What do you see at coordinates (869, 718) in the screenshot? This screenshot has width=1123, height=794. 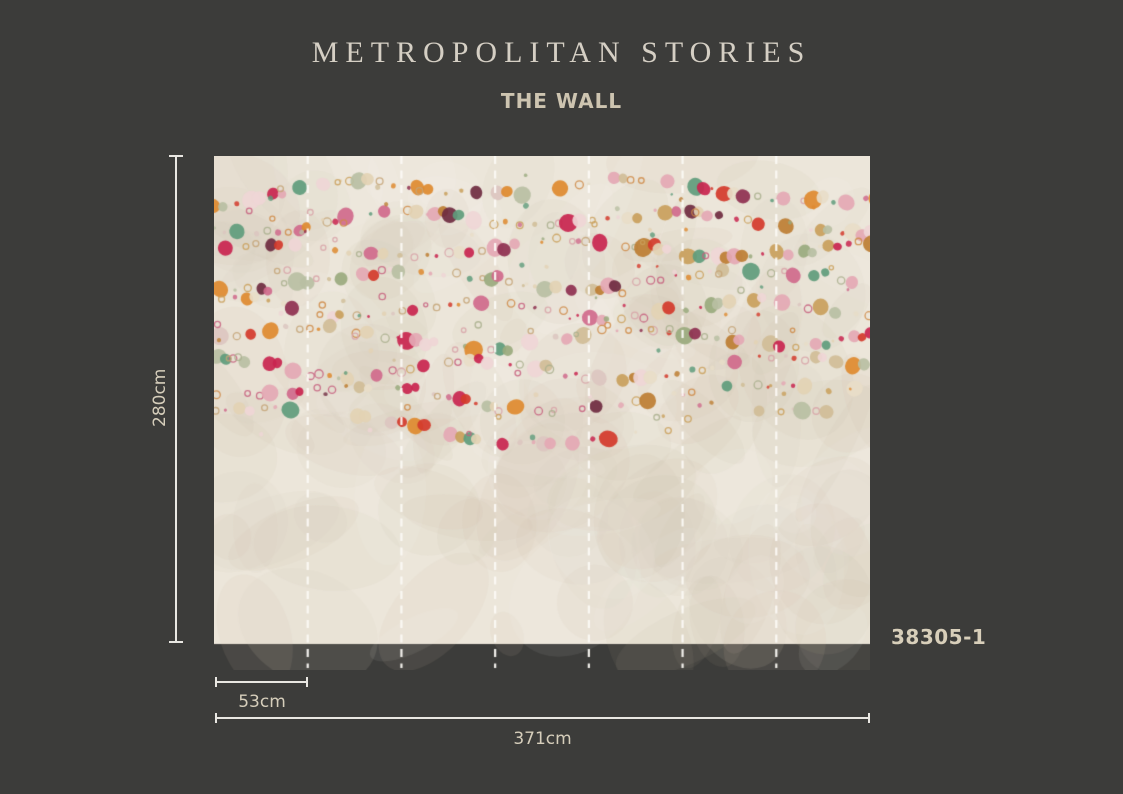 I see `total-width-cap-right` at bounding box center [869, 718].